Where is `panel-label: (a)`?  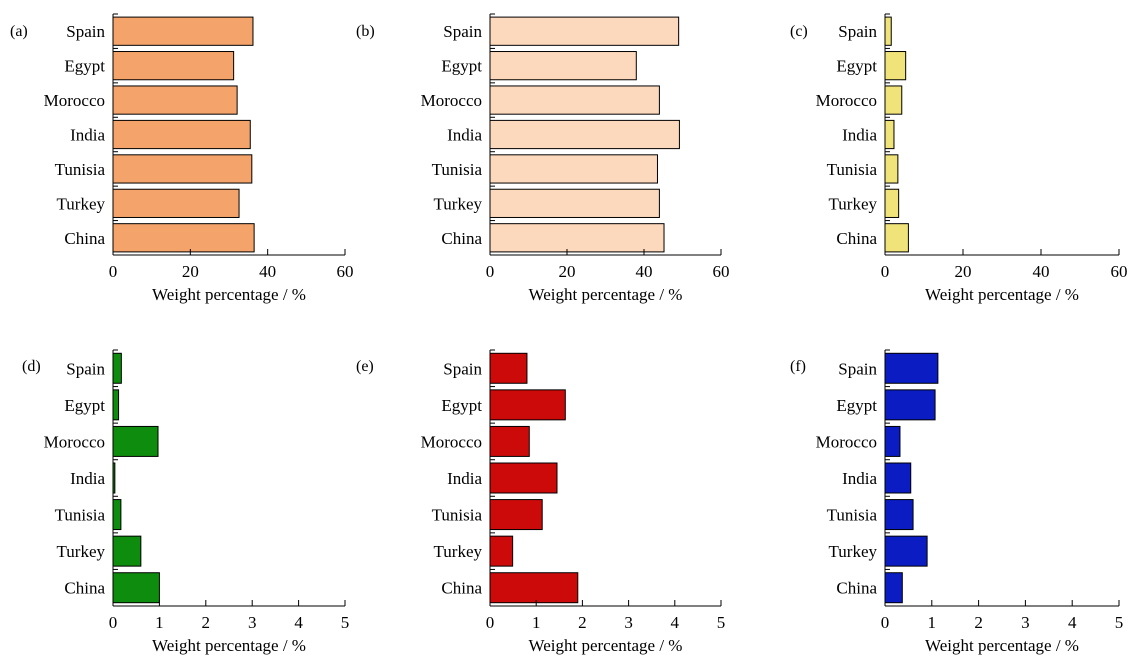 panel-label: (a) is located at coordinates (19, 31).